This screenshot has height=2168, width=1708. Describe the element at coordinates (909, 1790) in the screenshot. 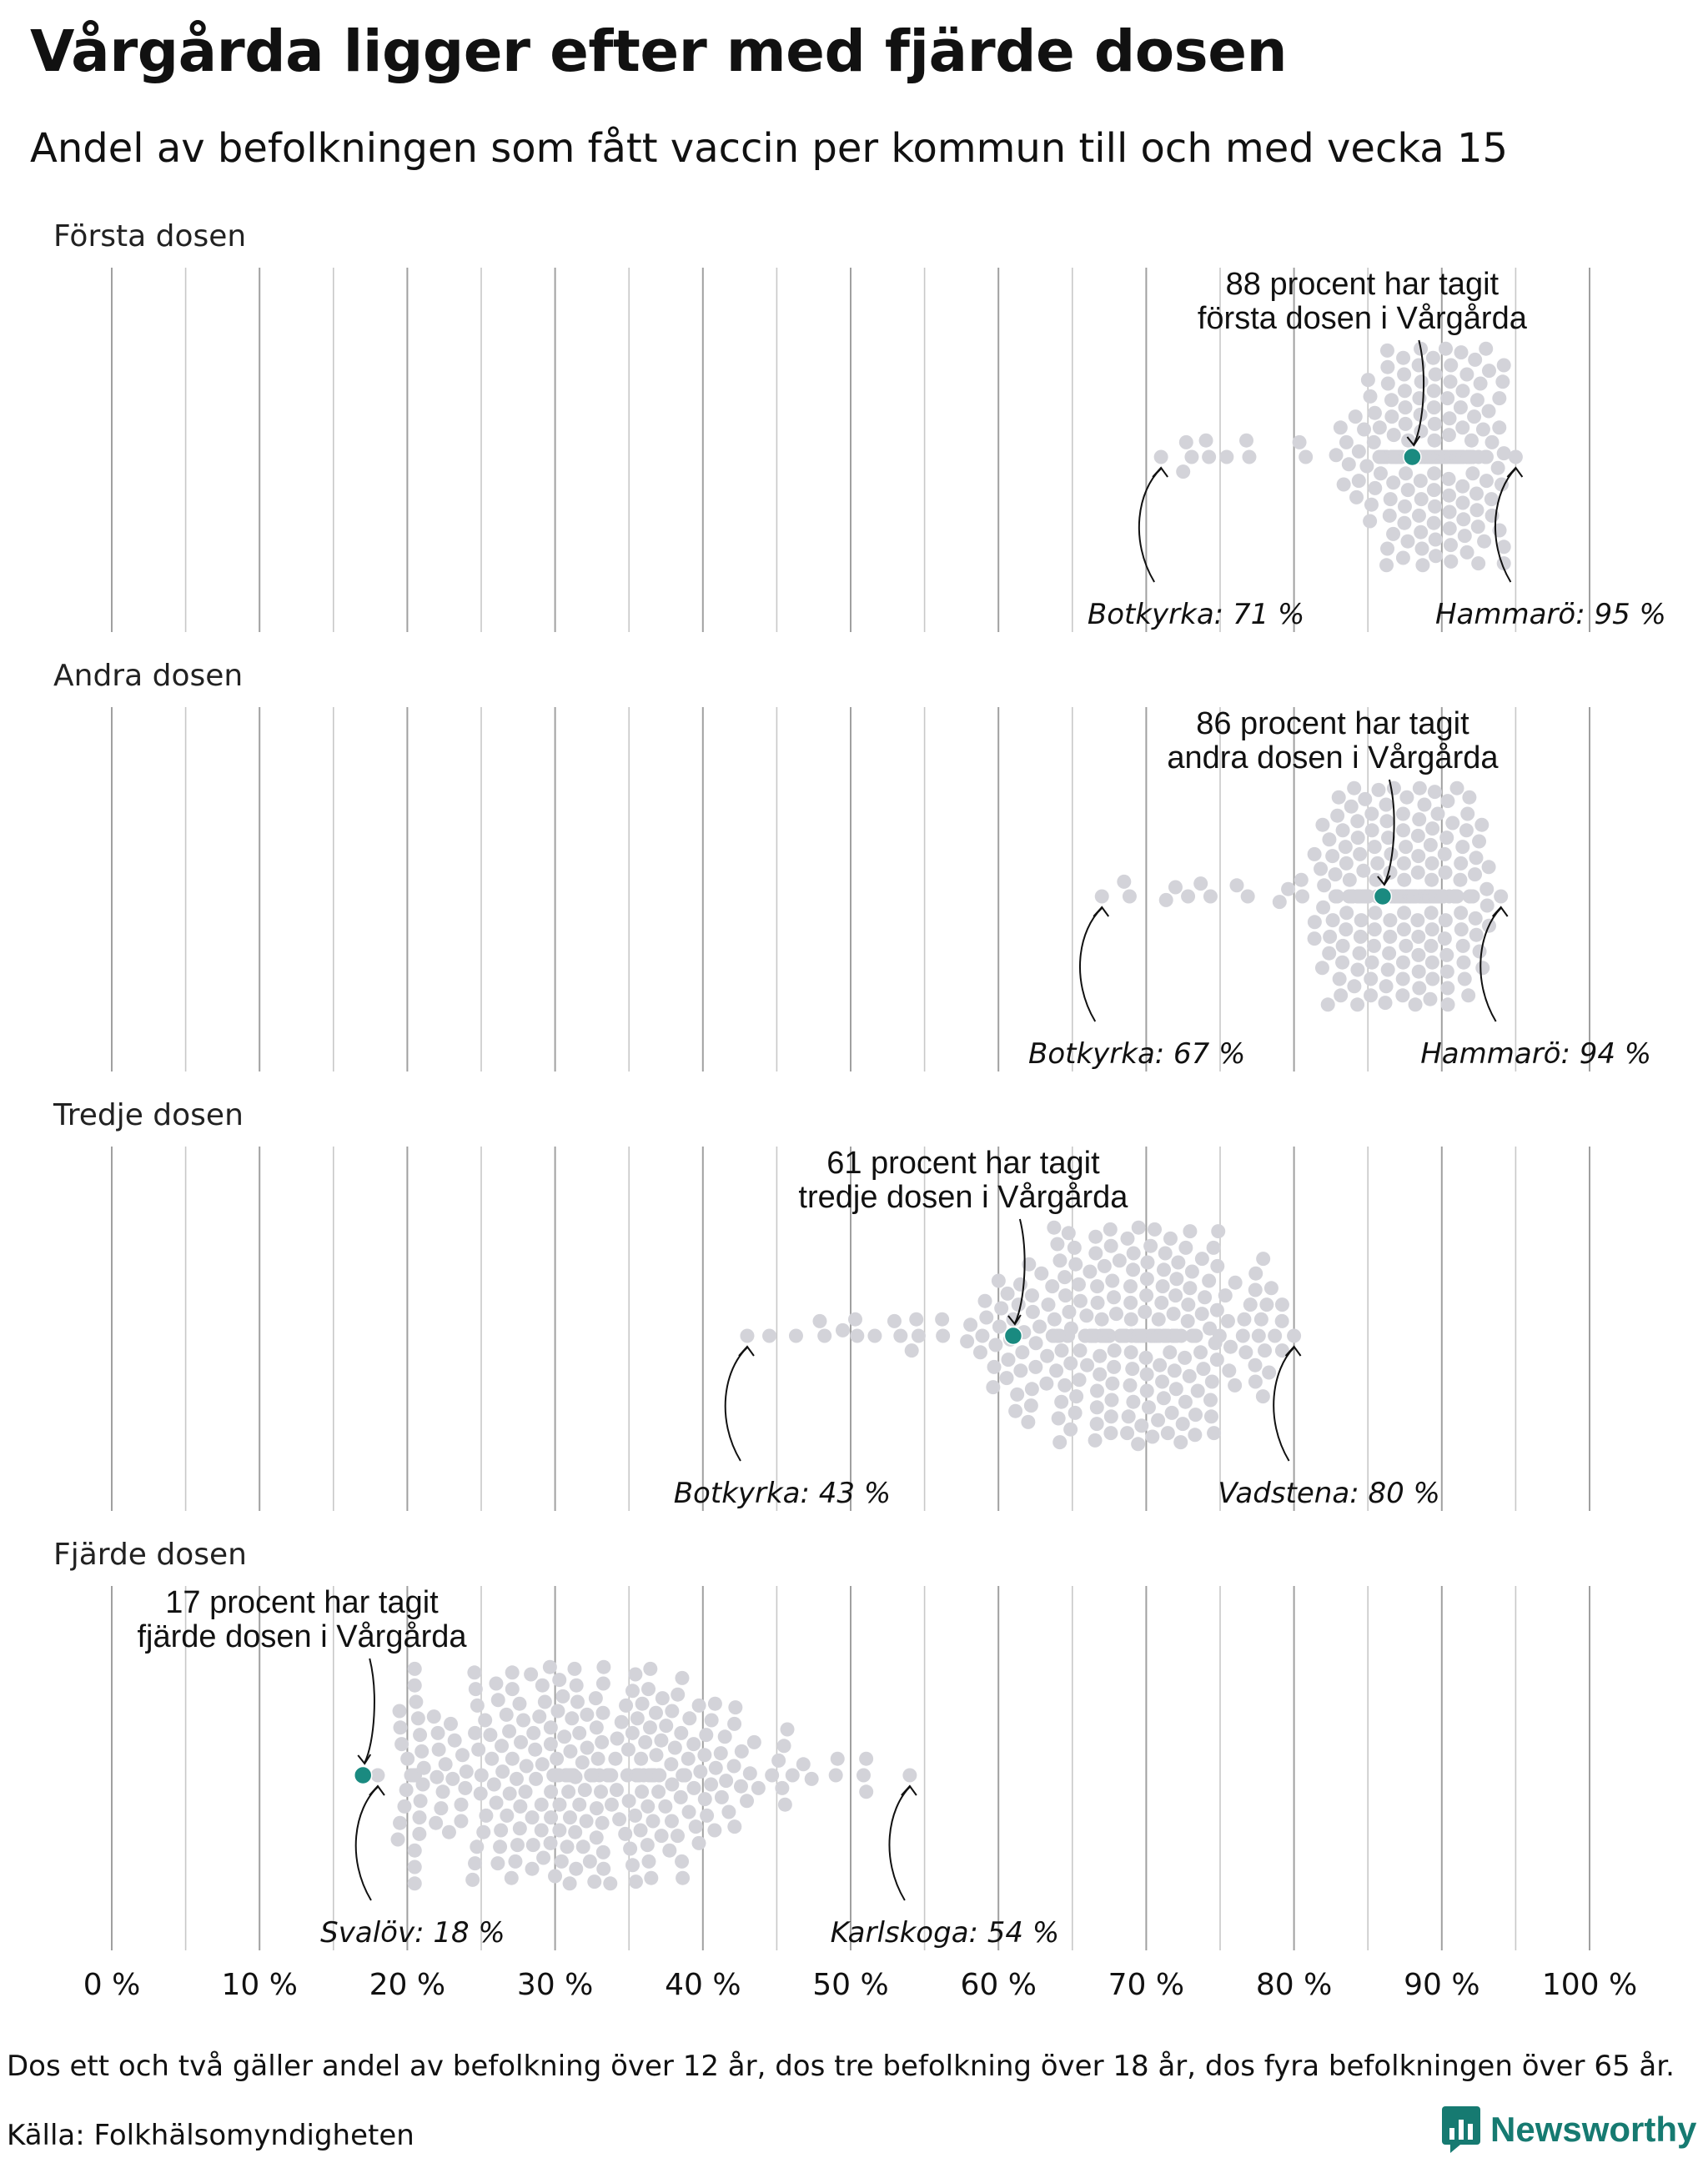

I see `max-arrowhead` at that location.